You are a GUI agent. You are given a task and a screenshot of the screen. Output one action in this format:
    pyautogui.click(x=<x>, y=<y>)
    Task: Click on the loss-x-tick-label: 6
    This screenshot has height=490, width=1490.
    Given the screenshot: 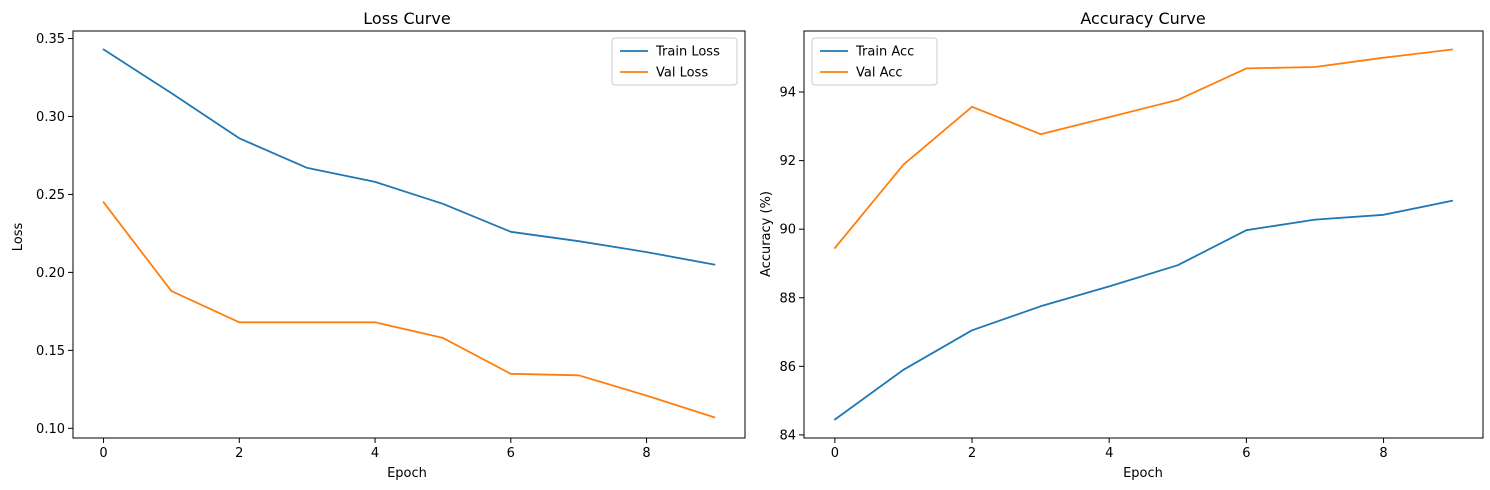 What is the action you would take?
    pyautogui.click(x=511, y=453)
    